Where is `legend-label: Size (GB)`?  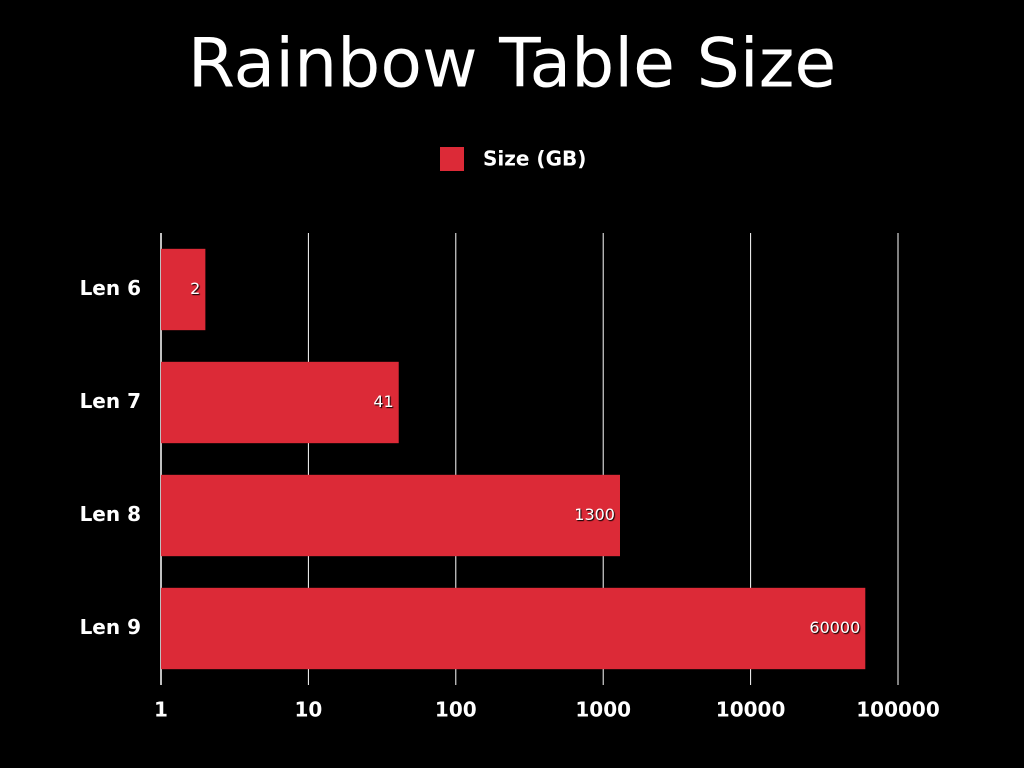
legend-label: Size (GB) is located at coordinates (534, 159).